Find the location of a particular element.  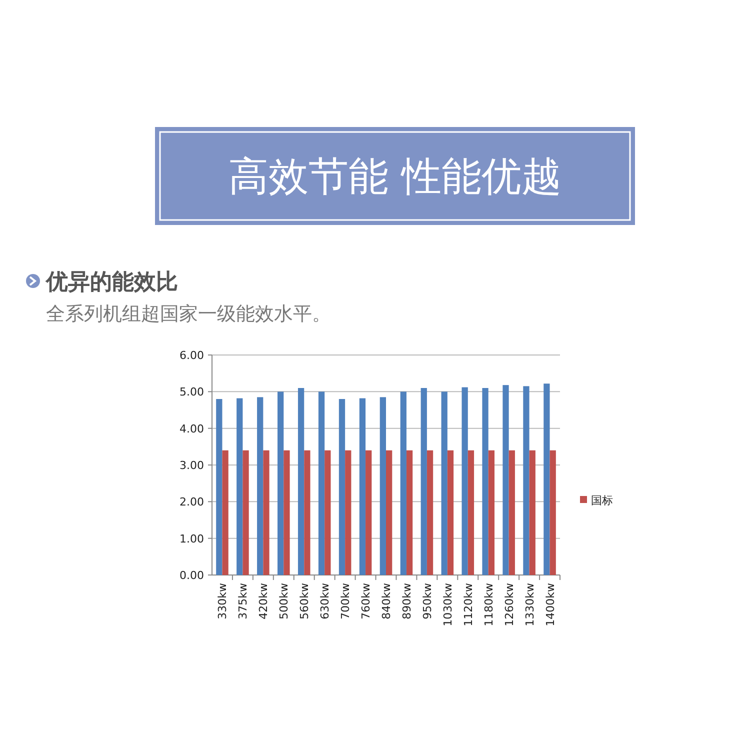

x-tick-label: 1260kw is located at coordinates (509, 604).